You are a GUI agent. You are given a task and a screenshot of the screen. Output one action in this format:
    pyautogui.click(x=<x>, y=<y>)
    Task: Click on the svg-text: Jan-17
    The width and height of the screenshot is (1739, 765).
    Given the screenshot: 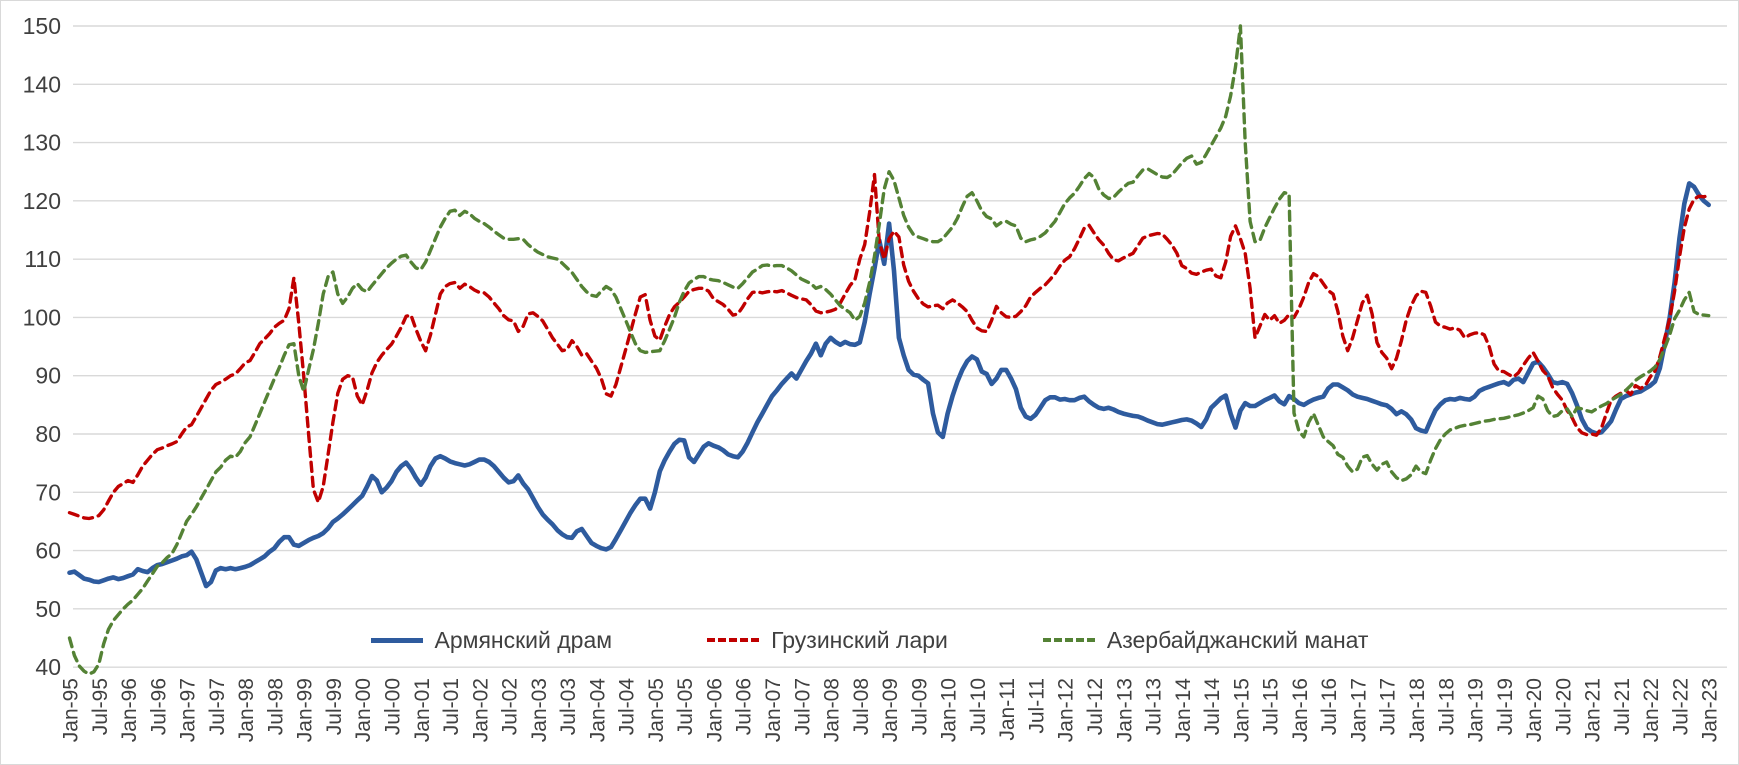 What is the action you would take?
    pyautogui.click(x=1358, y=710)
    